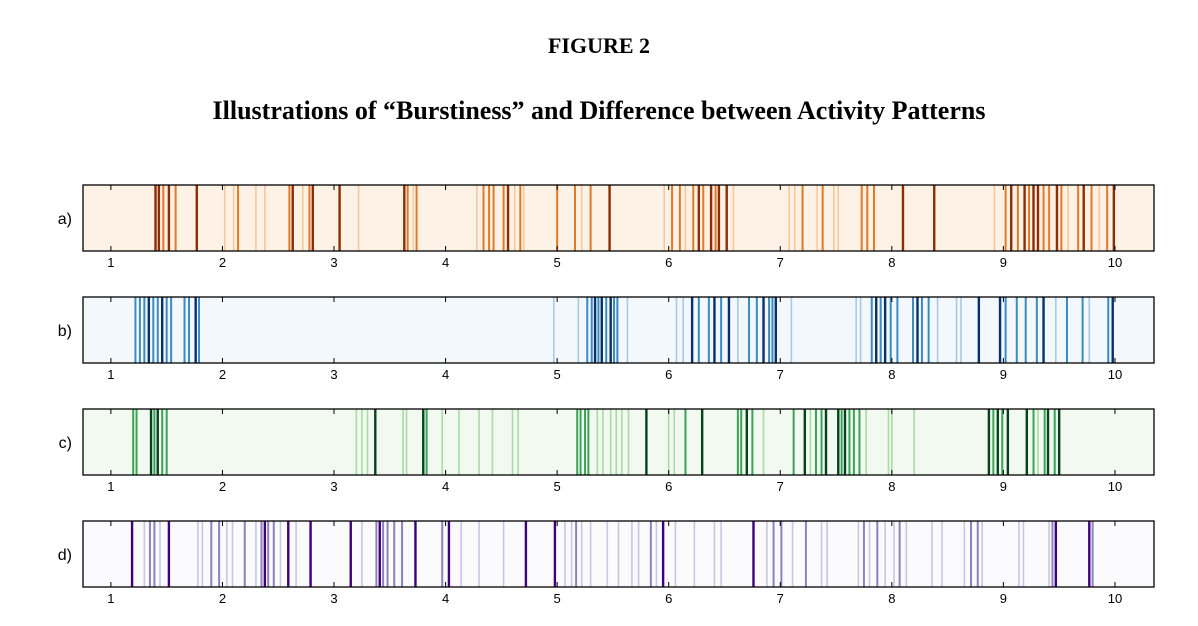  I want to click on panel-label: a), so click(65, 219).